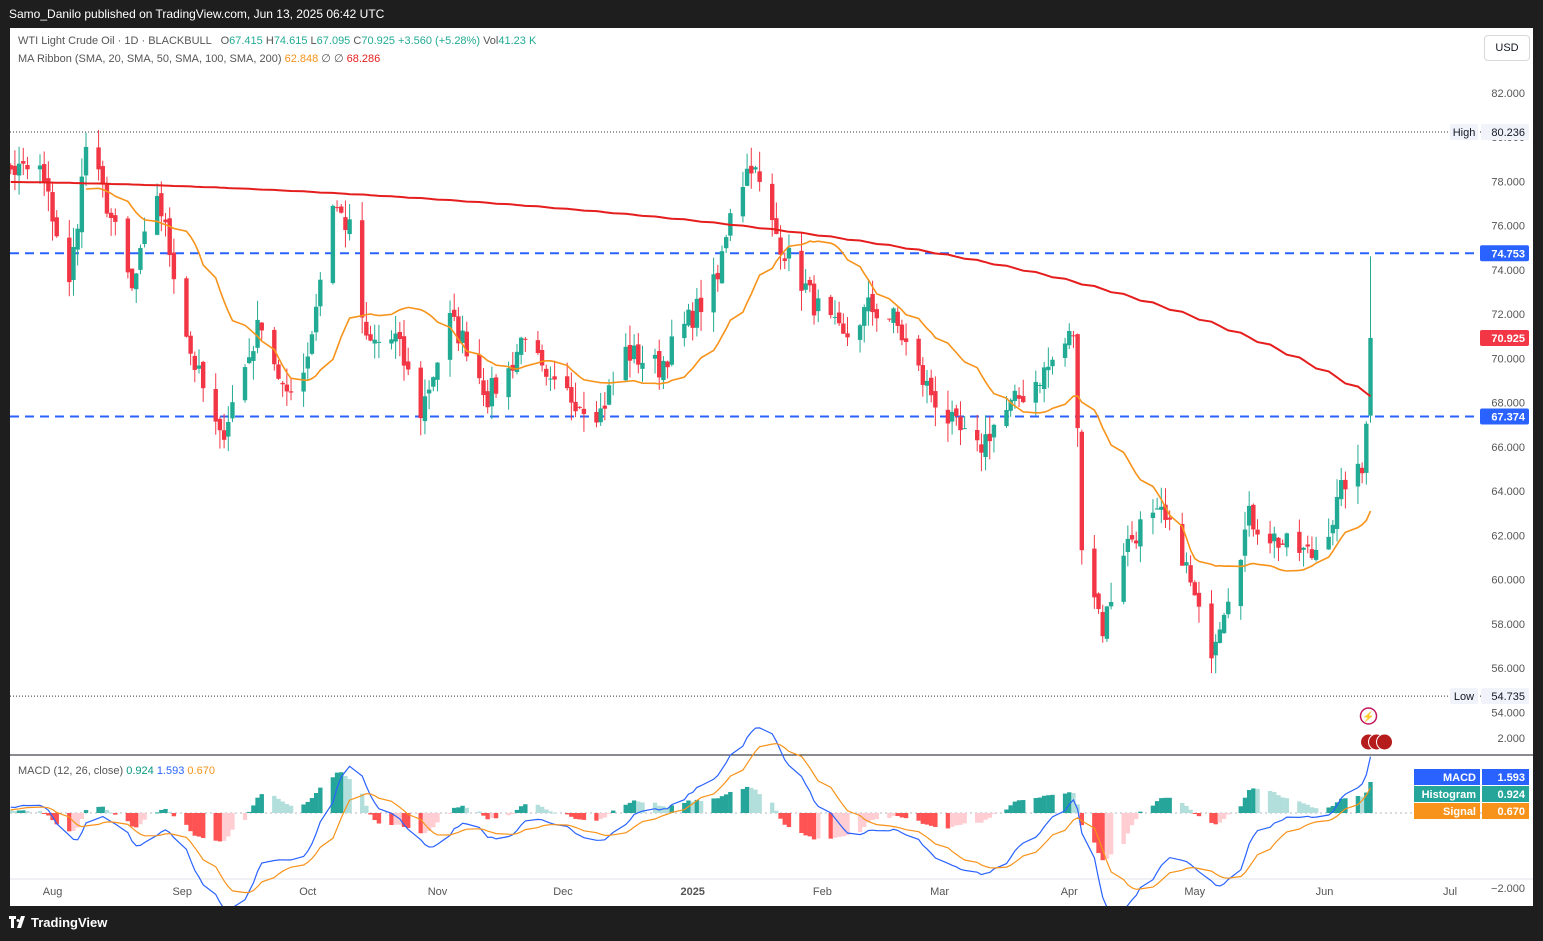  What do you see at coordinates (1508, 418) in the screenshot?
I see `lower-level-tag: 67.374` at bounding box center [1508, 418].